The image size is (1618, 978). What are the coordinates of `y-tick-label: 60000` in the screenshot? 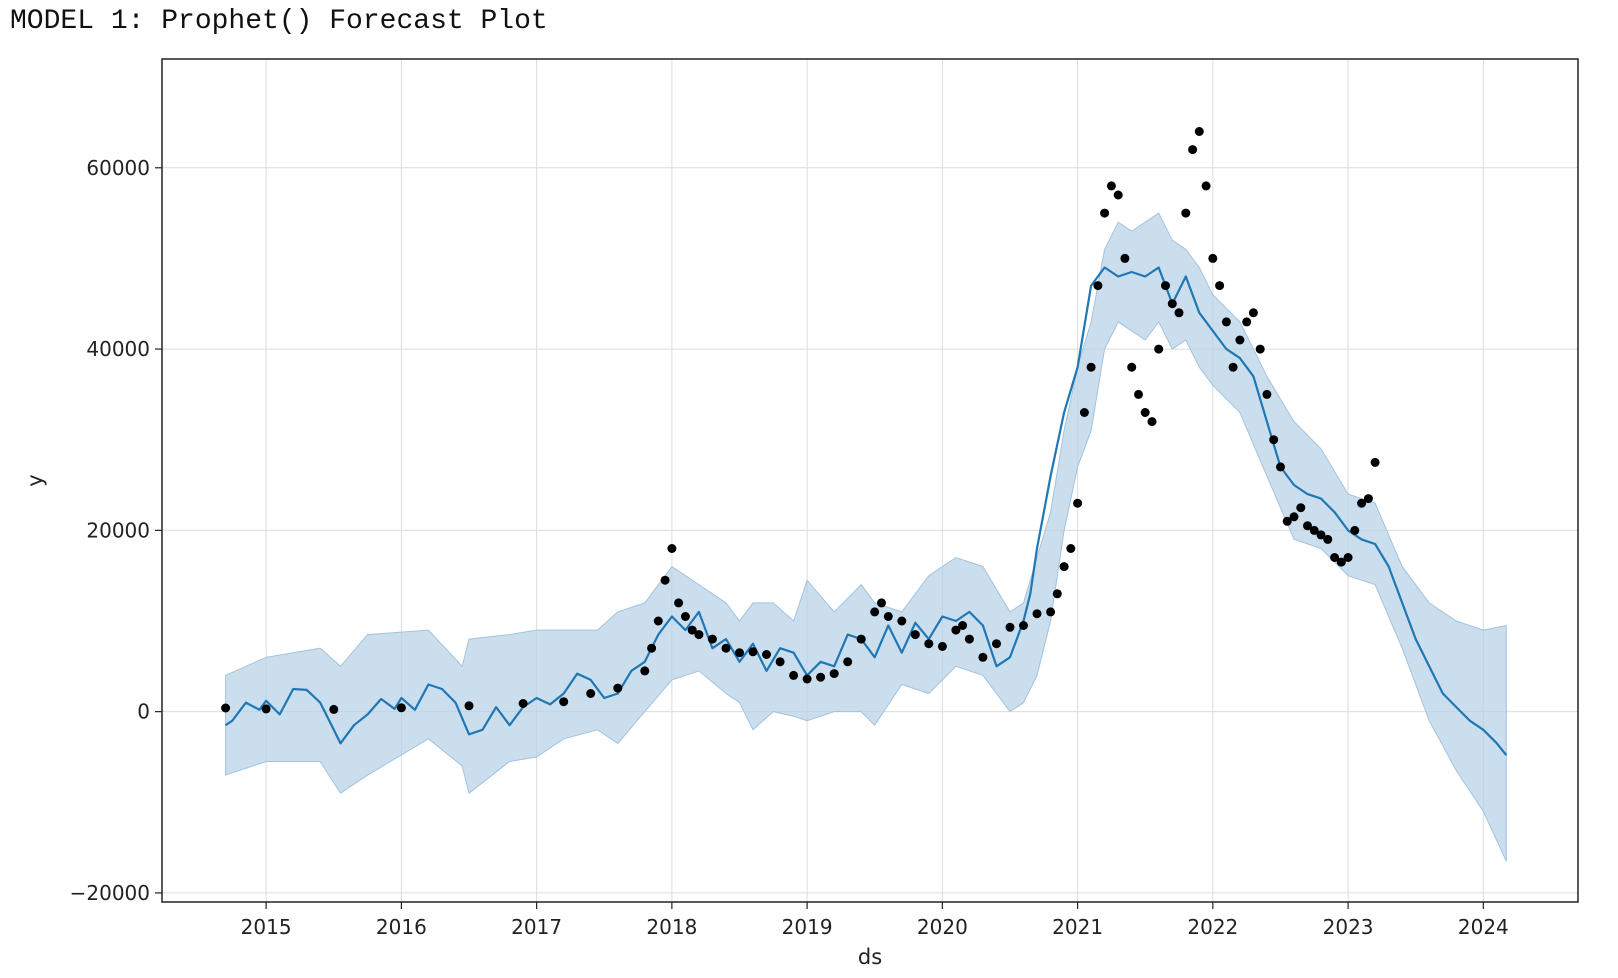 It's located at (118, 168).